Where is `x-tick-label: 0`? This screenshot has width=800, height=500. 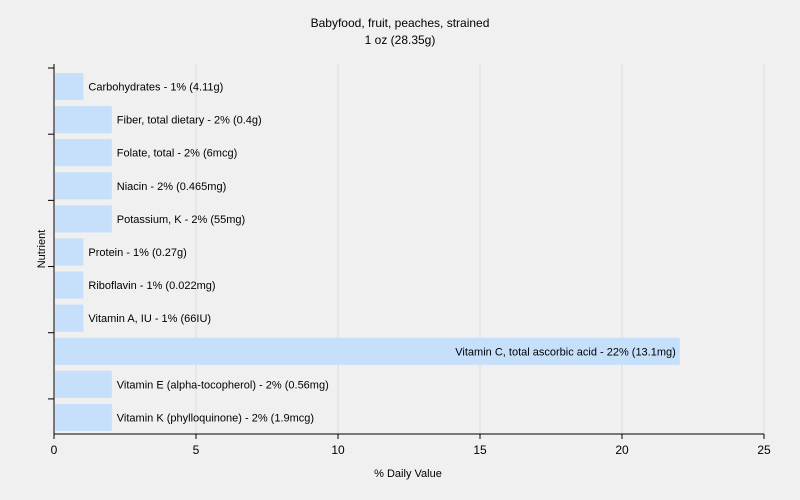 x-tick-label: 0 is located at coordinates (54, 450).